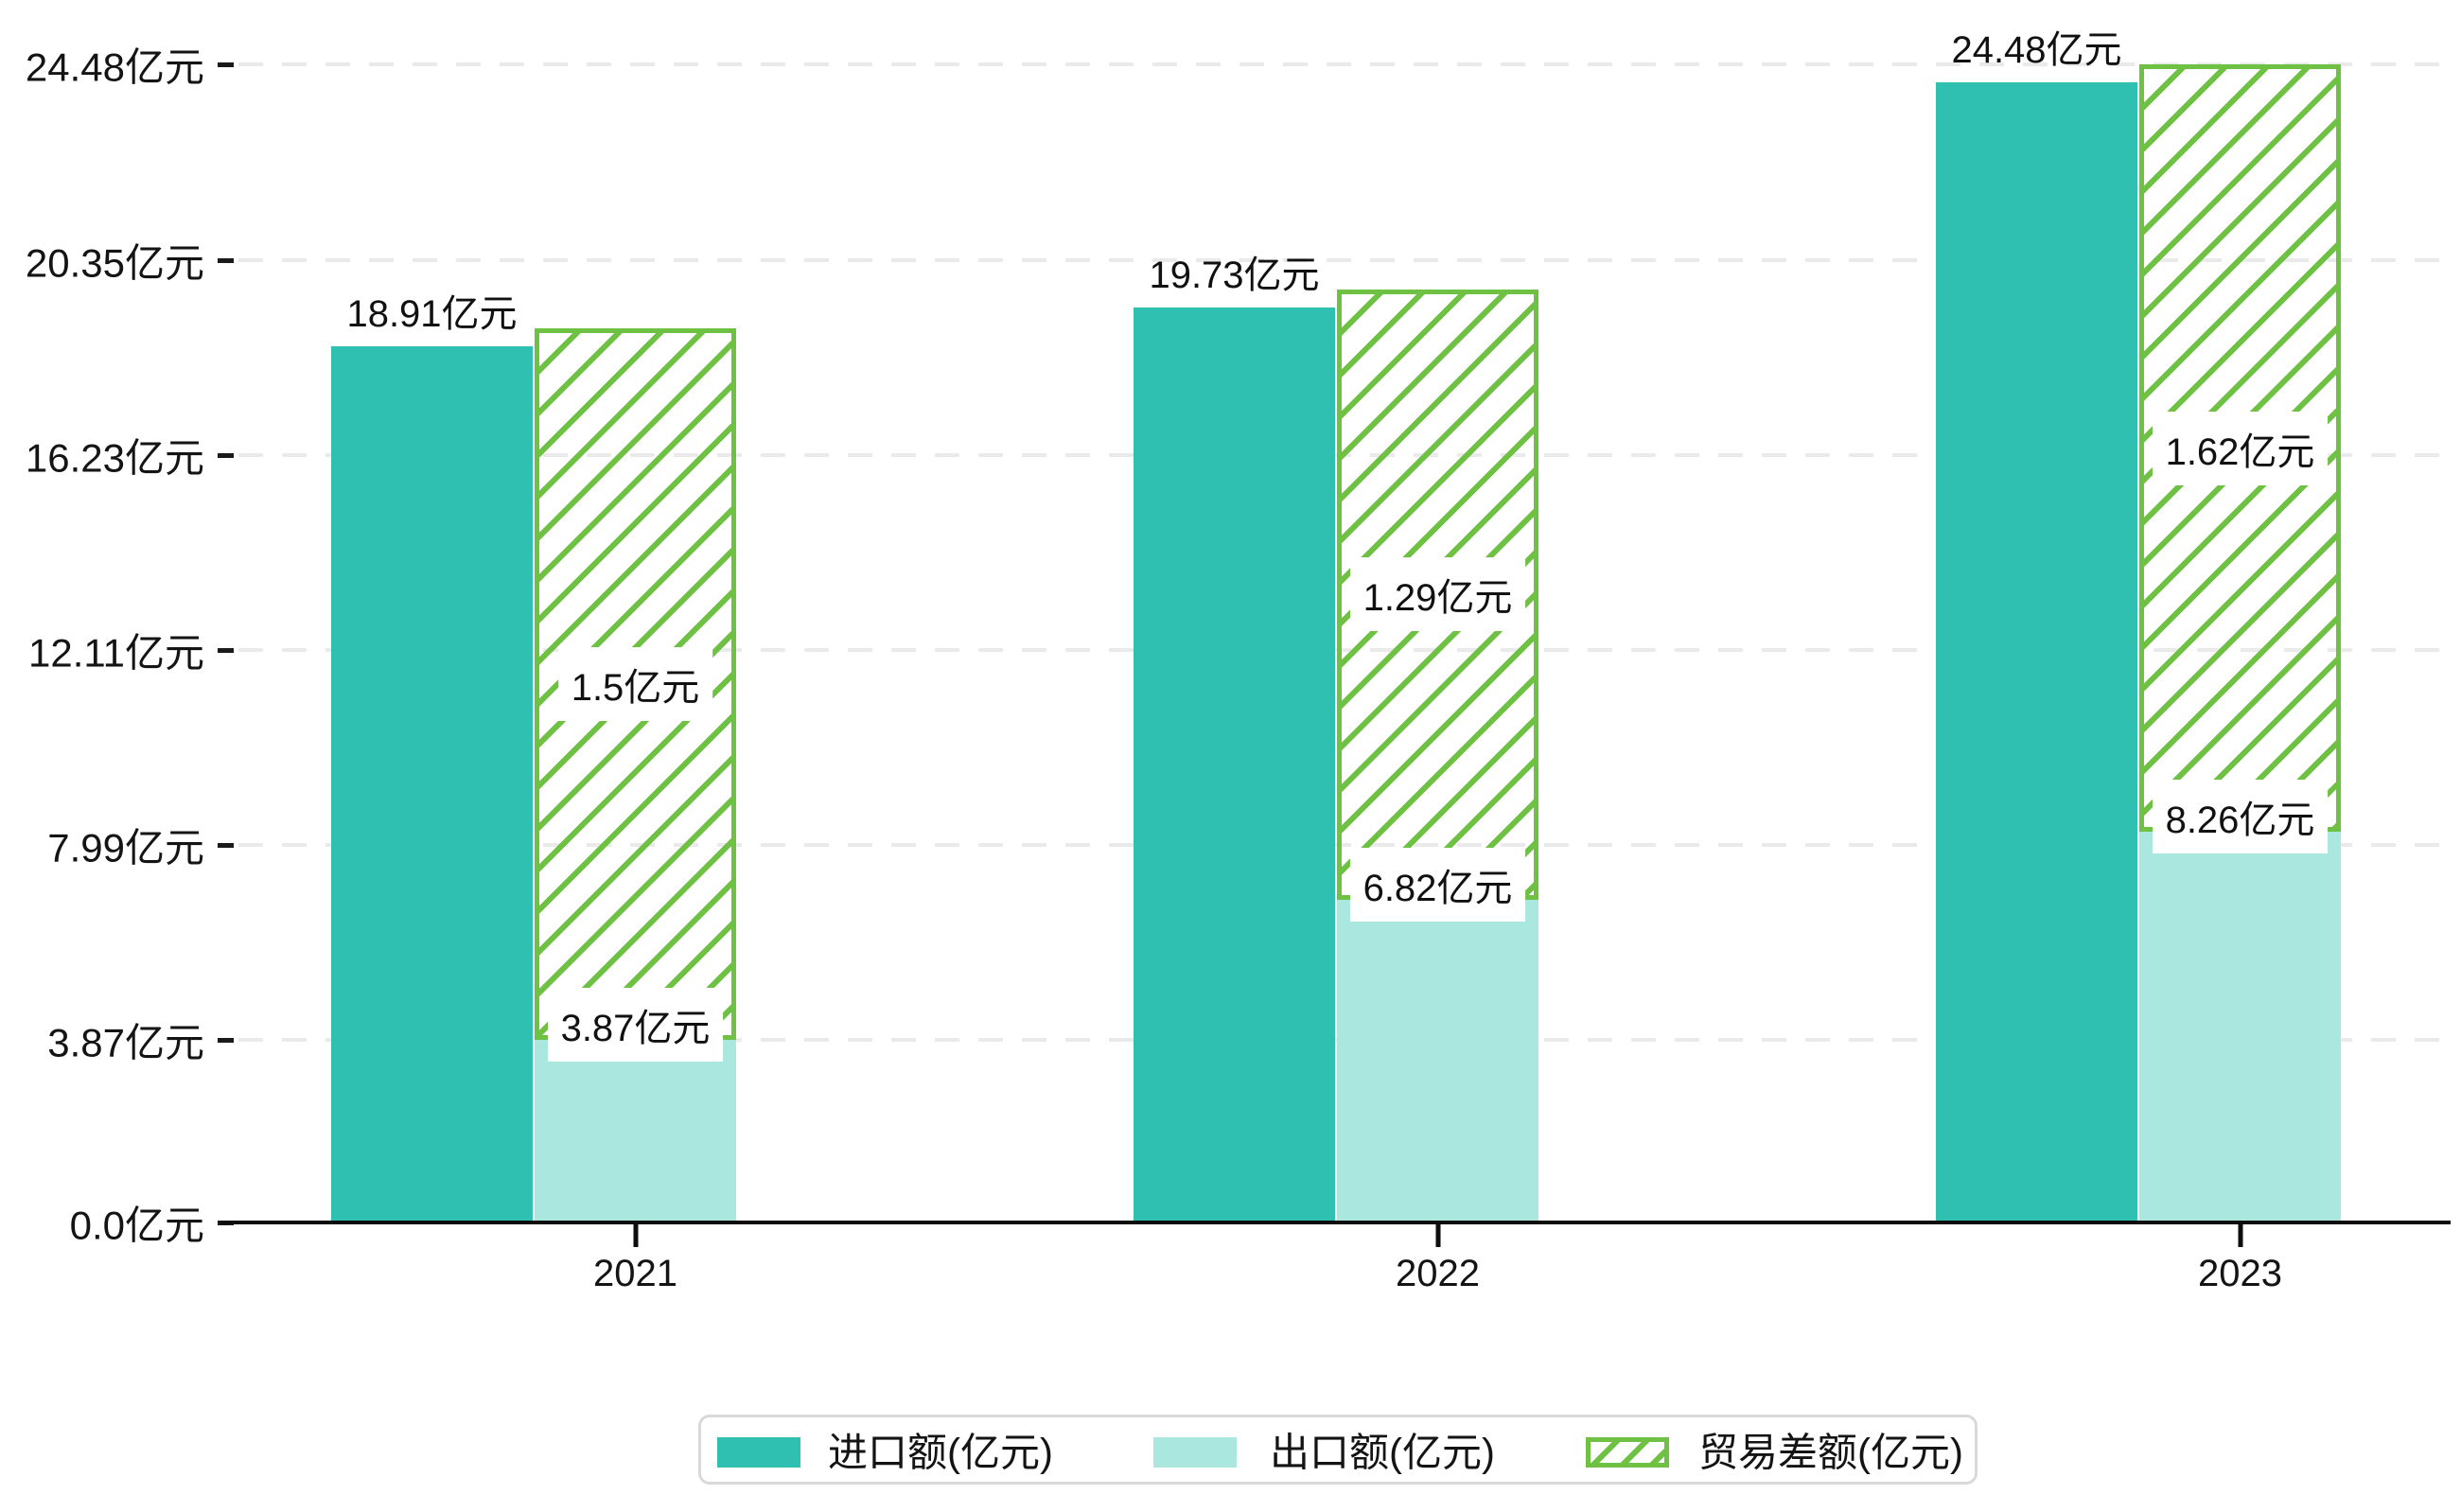 Image resolution: width=2461 pixels, height=1512 pixels. I want to click on legend-label-import: 进口额(亿元), so click(940, 1452).